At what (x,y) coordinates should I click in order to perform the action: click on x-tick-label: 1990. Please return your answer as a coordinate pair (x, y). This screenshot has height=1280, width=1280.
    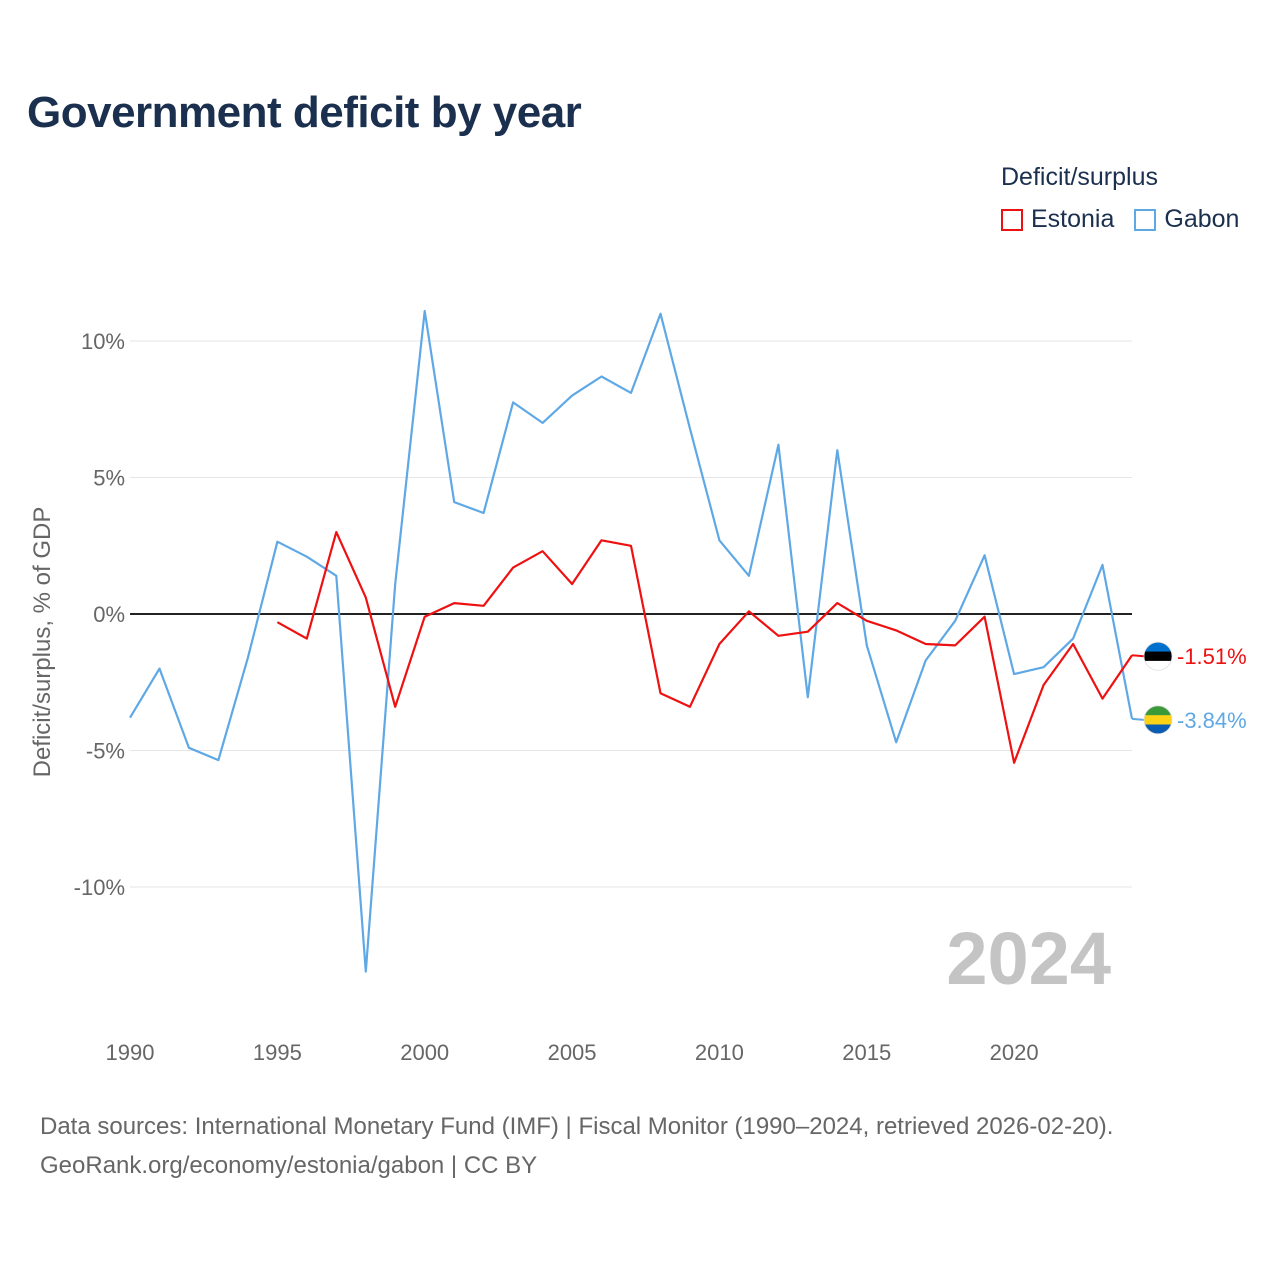
    Looking at the image, I should click on (130, 1052).